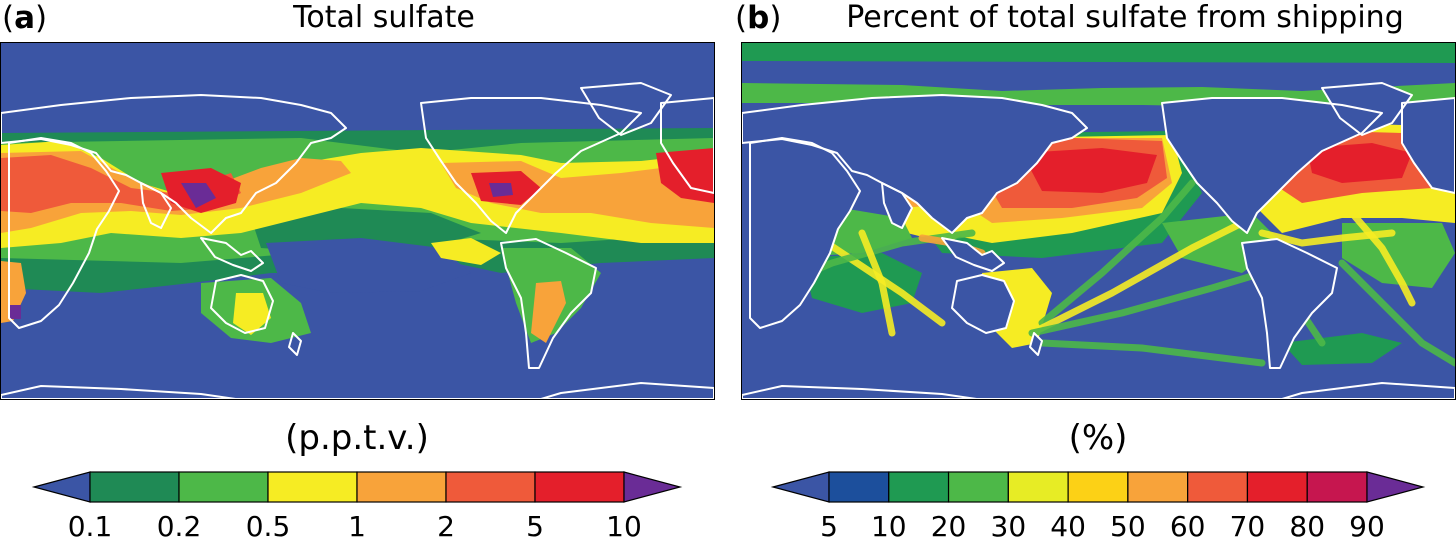 The height and width of the screenshot is (544, 1456). I want to click on map-b-coastline-greenland, so click(1367, 109).